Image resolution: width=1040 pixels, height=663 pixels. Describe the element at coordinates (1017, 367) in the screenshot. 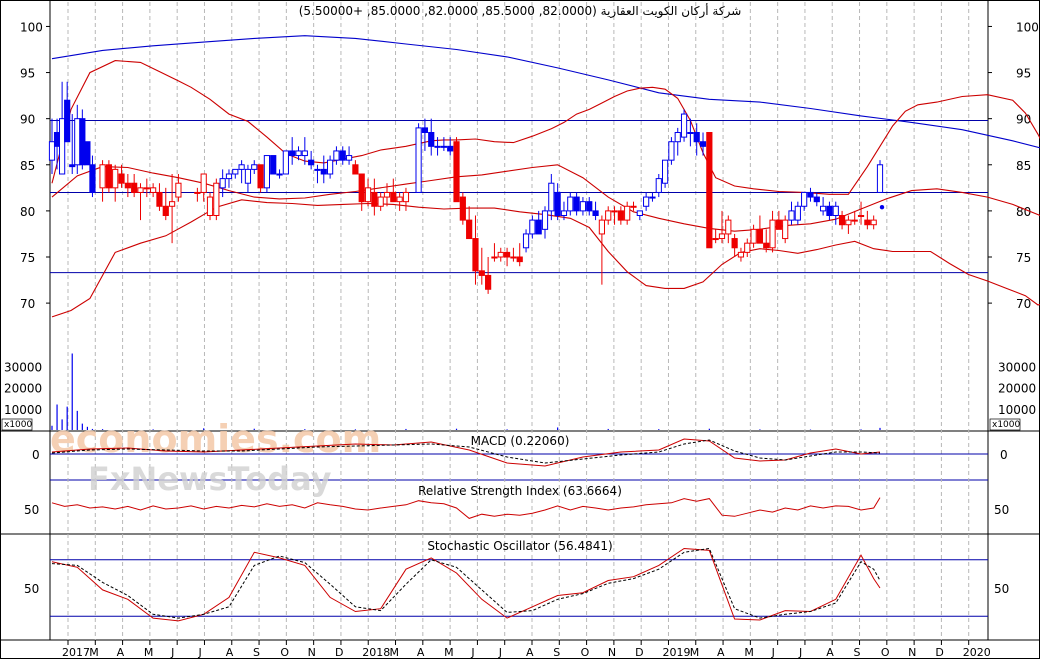

I see `volume-tick-label: 30000` at that location.